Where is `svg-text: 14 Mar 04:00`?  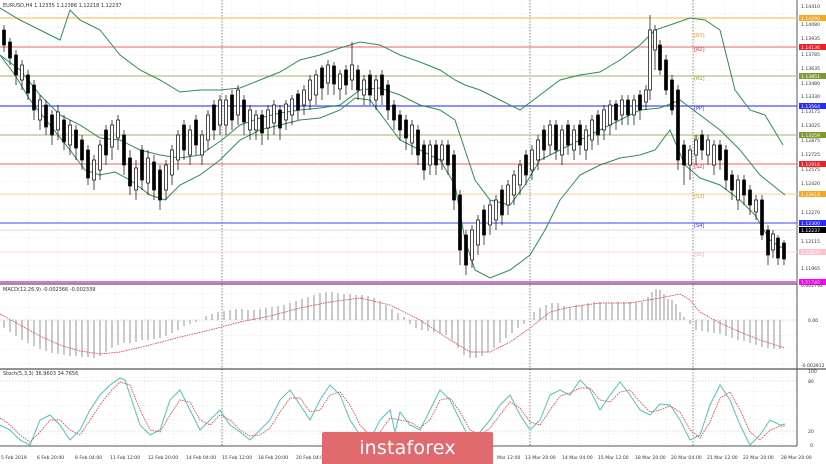 svg-text: 14 Mar 04:00 is located at coordinates (577, 458).